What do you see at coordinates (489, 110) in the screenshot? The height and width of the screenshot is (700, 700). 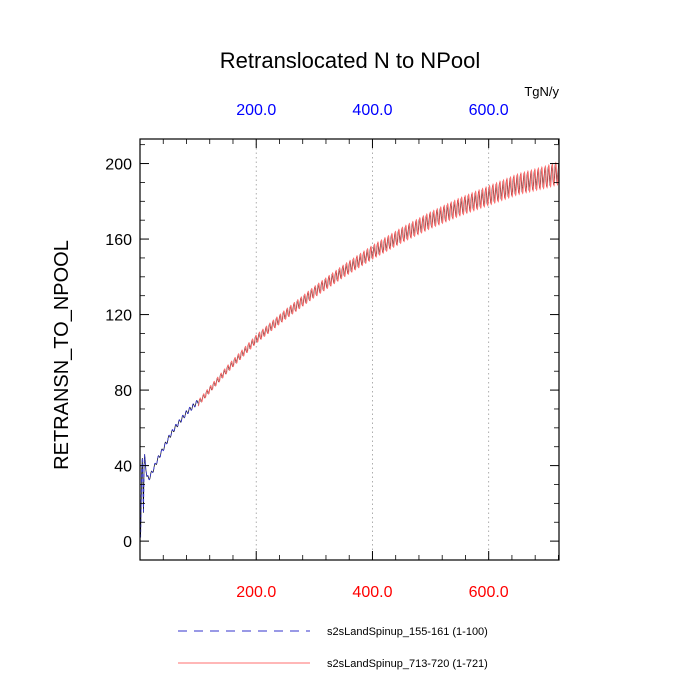 I see `x-tick-label-top-2: 600.0` at bounding box center [489, 110].